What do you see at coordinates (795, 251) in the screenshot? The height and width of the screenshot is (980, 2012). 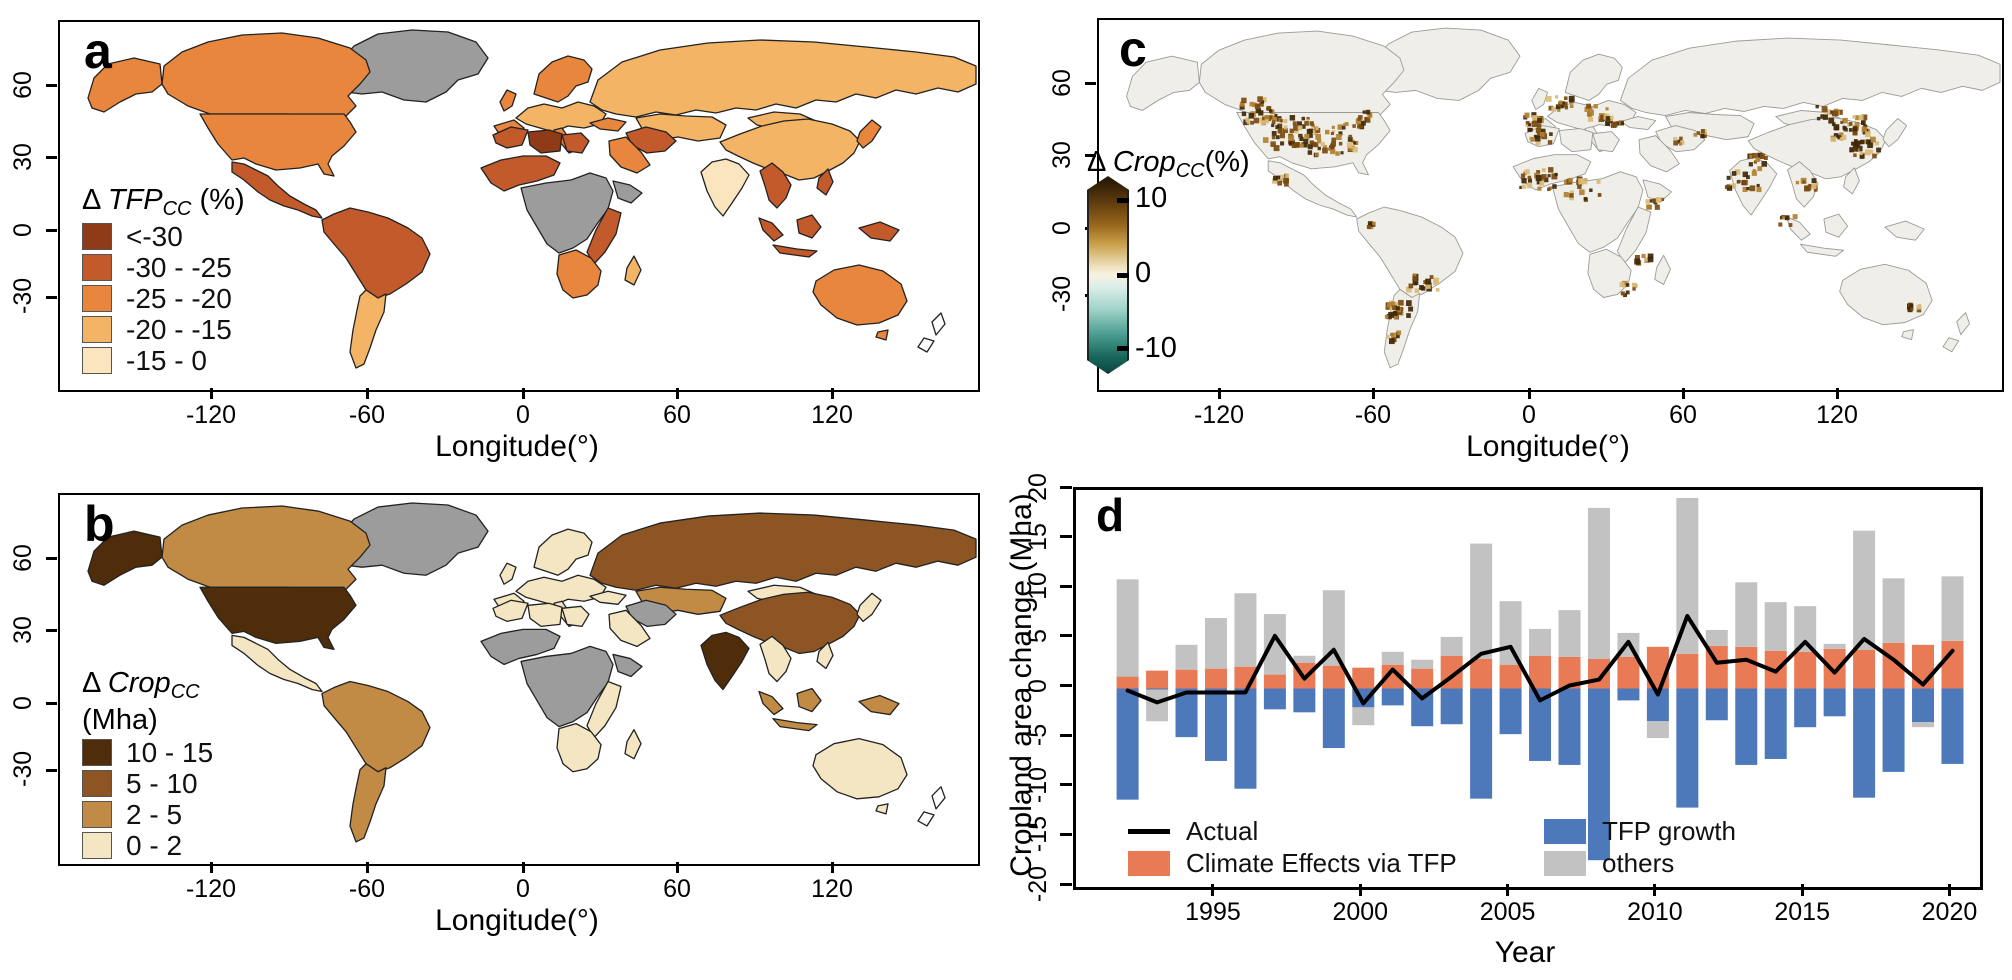 I see `region-java` at bounding box center [795, 251].